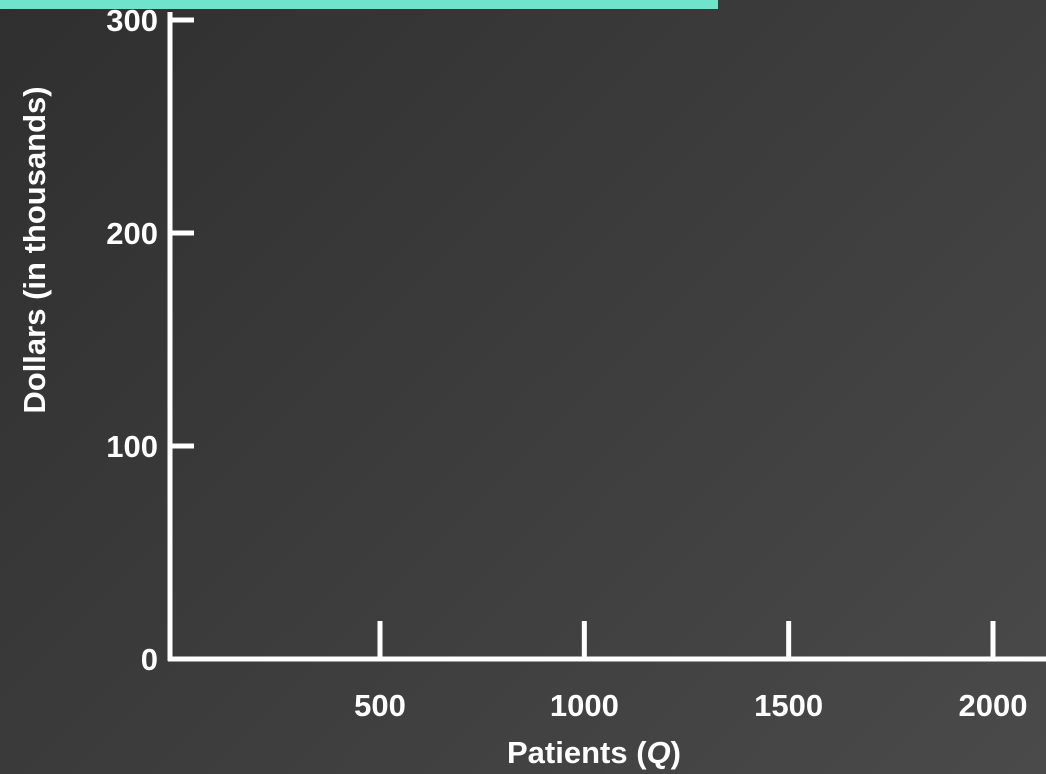 The image size is (1046, 774). What do you see at coordinates (380, 705) in the screenshot?
I see `x-tick-label-500: 500` at bounding box center [380, 705].